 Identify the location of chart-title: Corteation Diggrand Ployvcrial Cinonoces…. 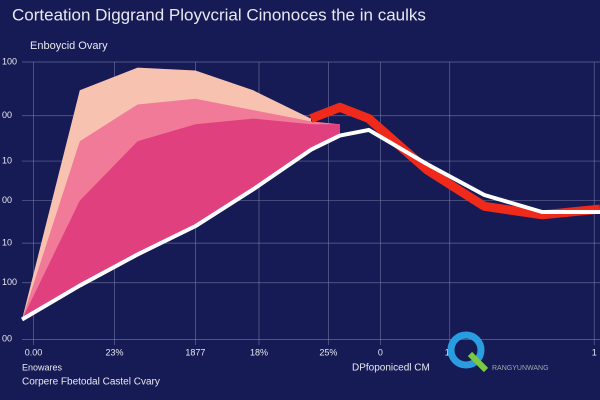
(219, 14).